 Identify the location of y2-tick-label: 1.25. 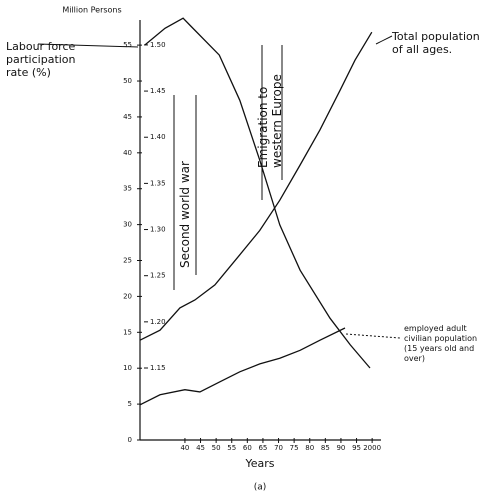
(158, 276).